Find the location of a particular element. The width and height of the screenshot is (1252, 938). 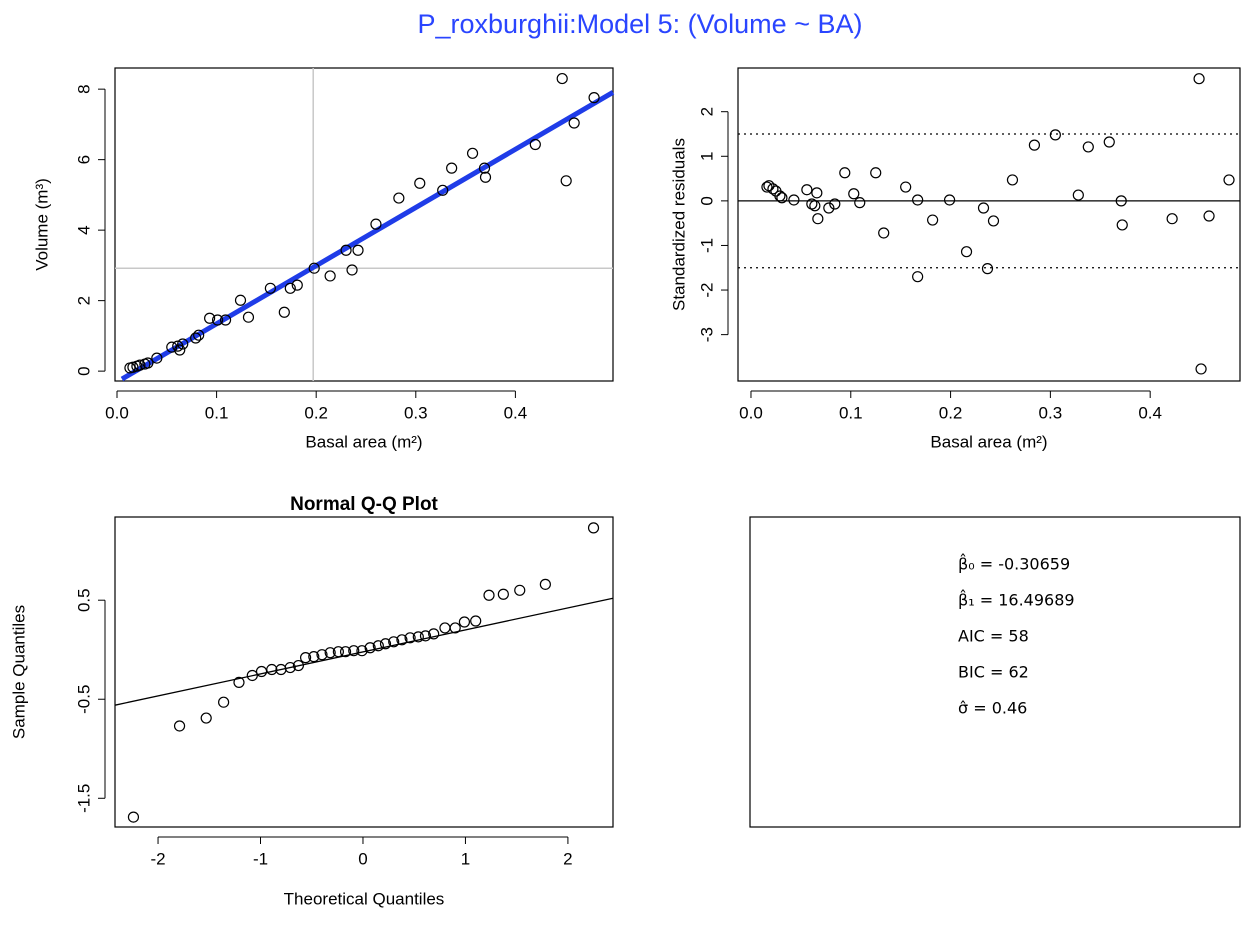

x-tick-label: 0 is located at coordinates (362, 858).